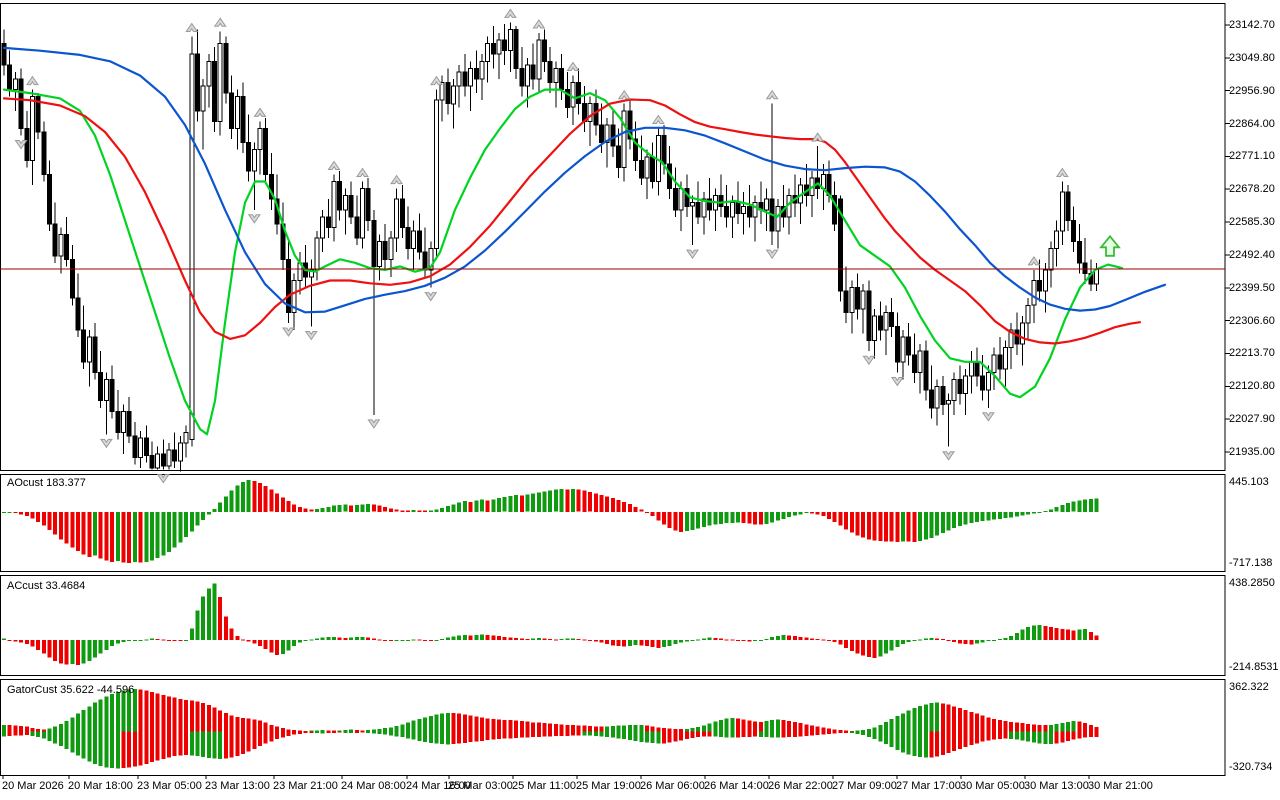 This screenshot has height=800, width=1280. Describe the element at coordinates (1252, 156) in the screenshot. I see `price-tick-label: 22771.10` at that location.